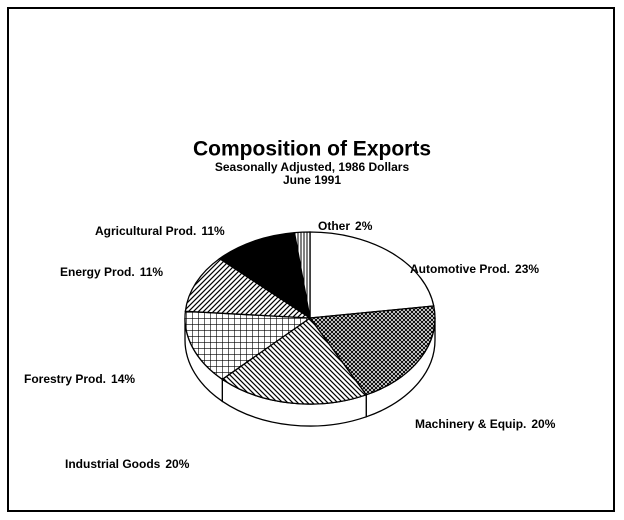 This screenshot has width=624, height=520. I want to click on category-label: Automotive Prod., so click(460, 269).